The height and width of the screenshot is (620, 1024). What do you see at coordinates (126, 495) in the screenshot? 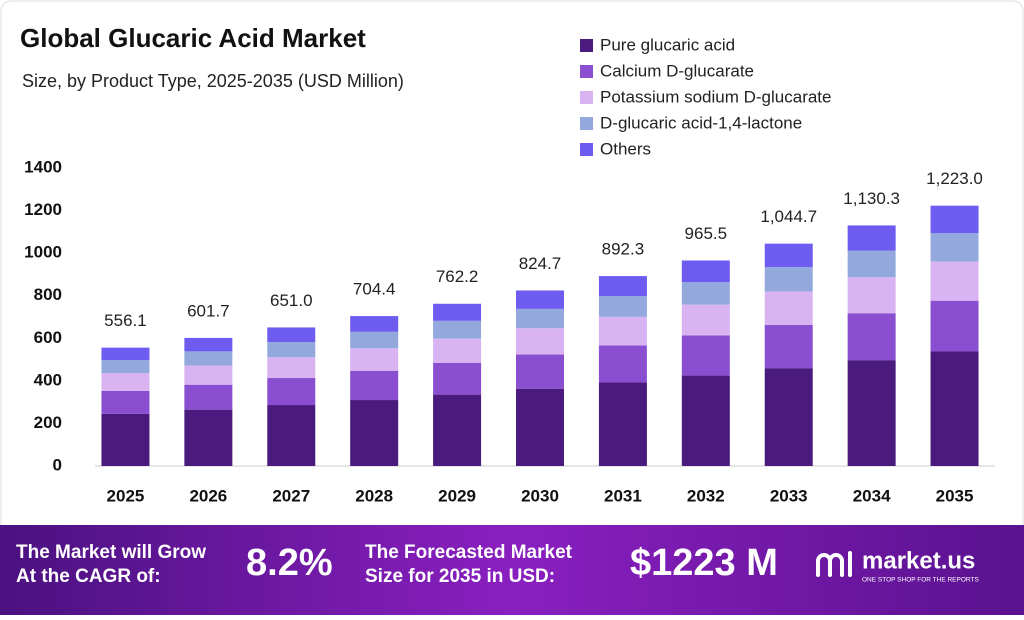
I see `x-tick-label: 2025` at bounding box center [126, 495].